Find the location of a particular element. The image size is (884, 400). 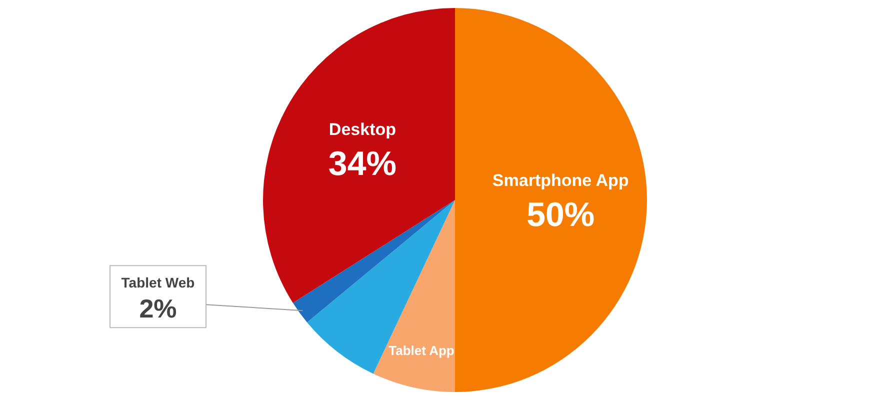

slice-label: Smartphone App is located at coordinates (560, 180).